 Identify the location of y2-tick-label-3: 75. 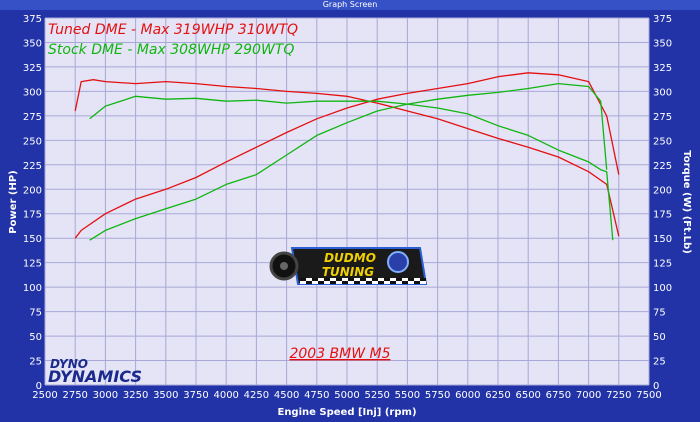
(659, 313).